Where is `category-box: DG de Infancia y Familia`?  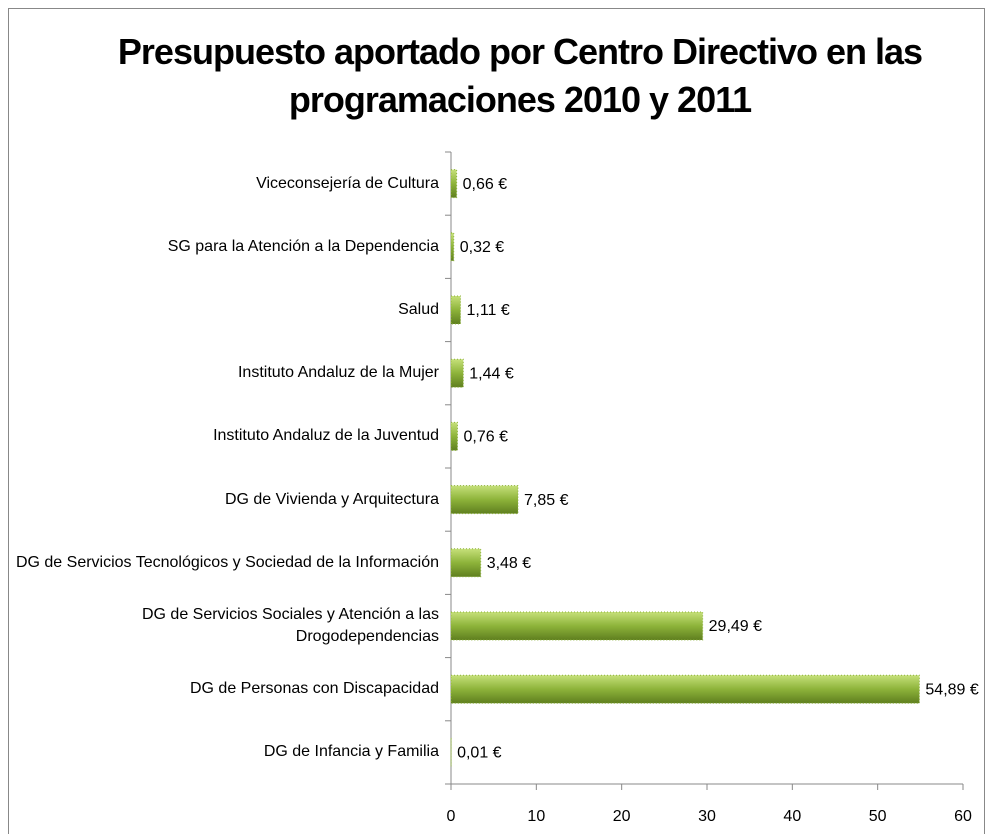 category-box: DG de Infancia y Familia is located at coordinates (224, 752).